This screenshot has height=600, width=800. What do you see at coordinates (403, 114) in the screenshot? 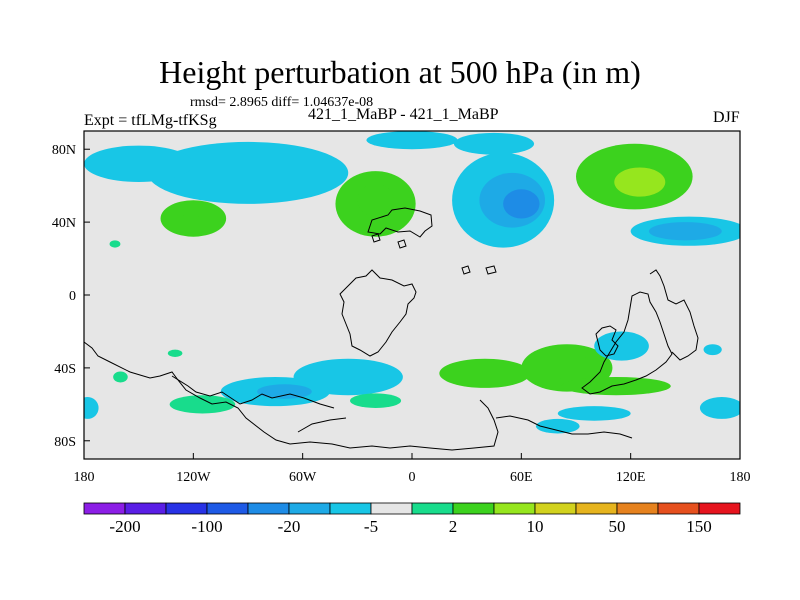
I see `case-label: 421_1_MaBP - 421_1_MaBP` at bounding box center [403, 114].